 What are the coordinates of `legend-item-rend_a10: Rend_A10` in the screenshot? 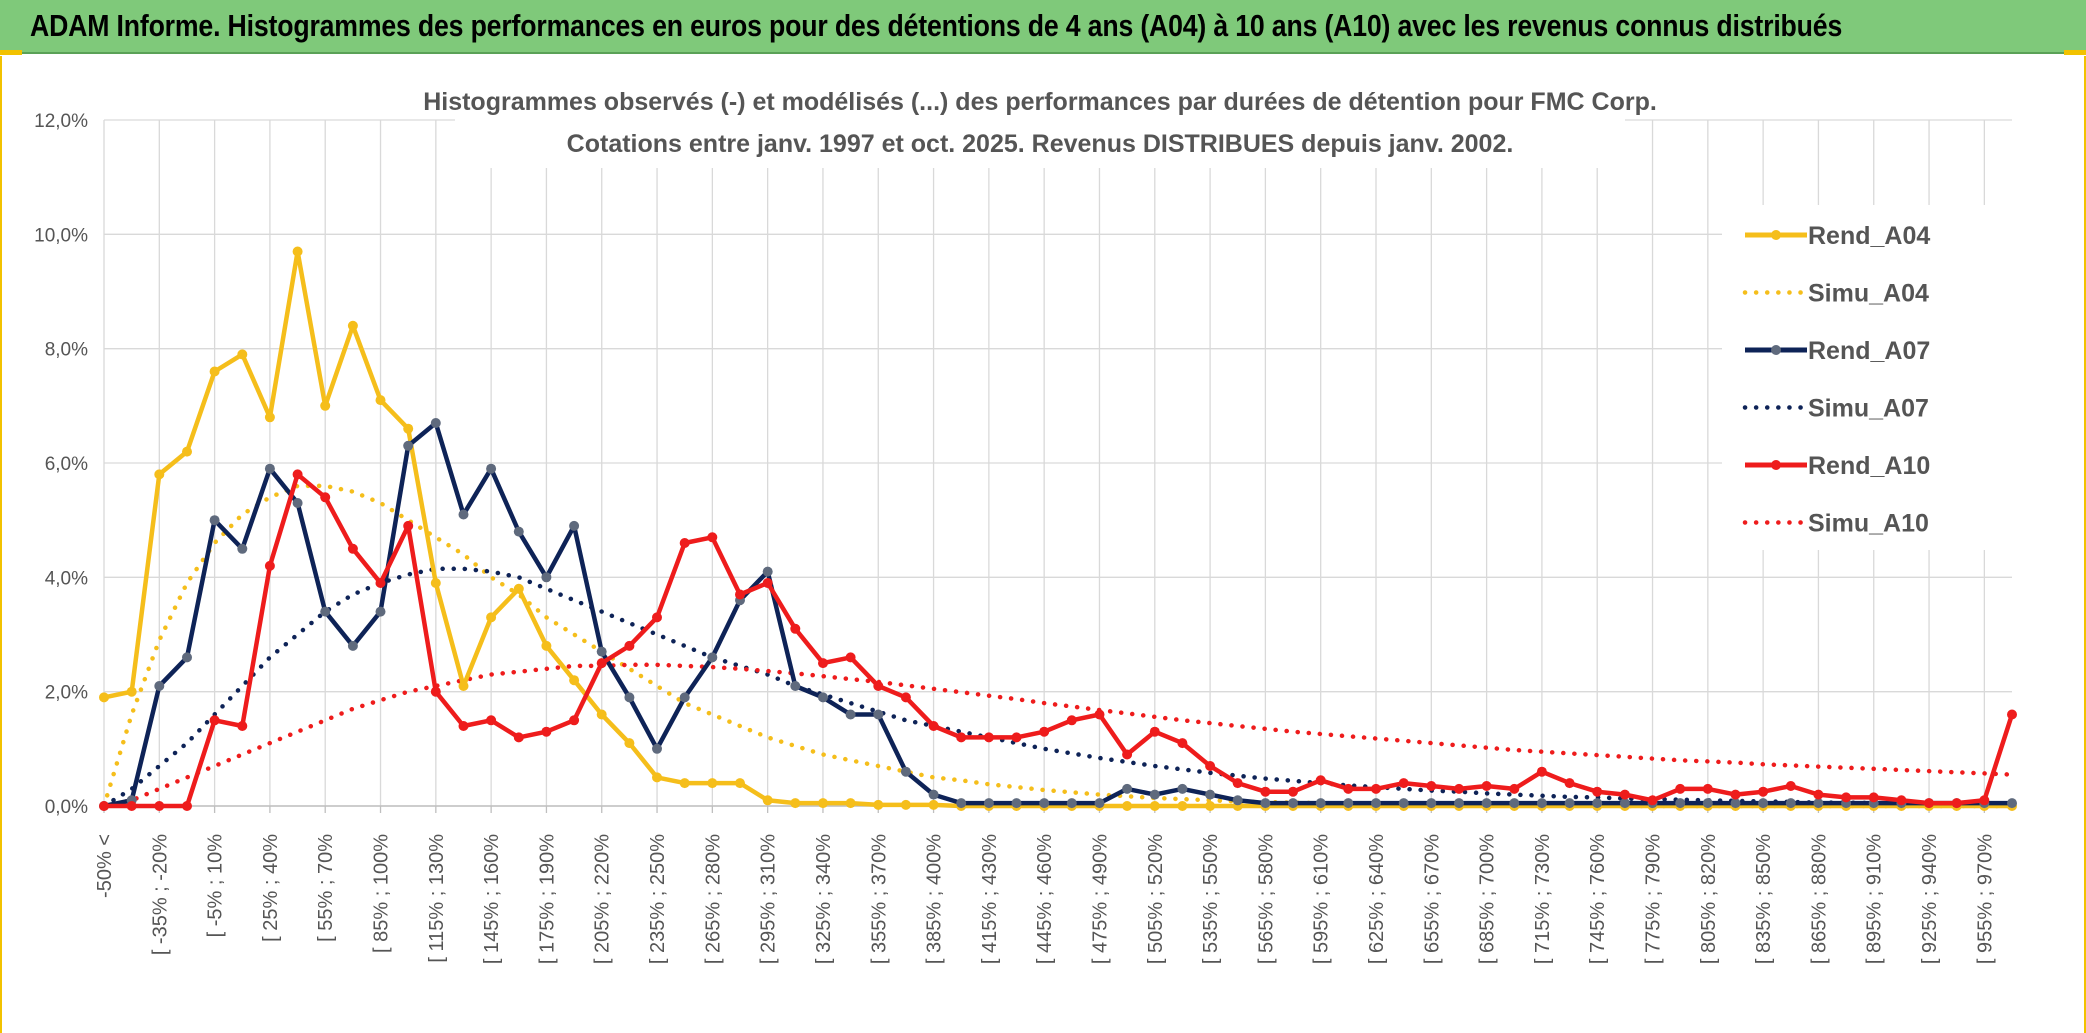 It's located at (1837, 466).